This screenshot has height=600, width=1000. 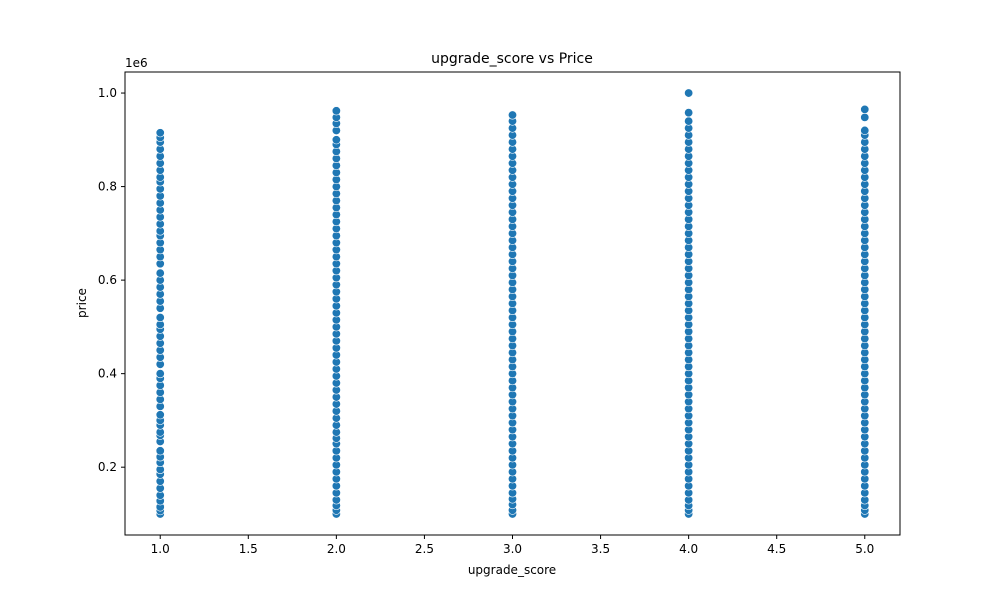 What do you see at coordinates (512, 570) in the screenshot?
I see `x-axis-label: upgrade_score` at bounding box center [512, 570].